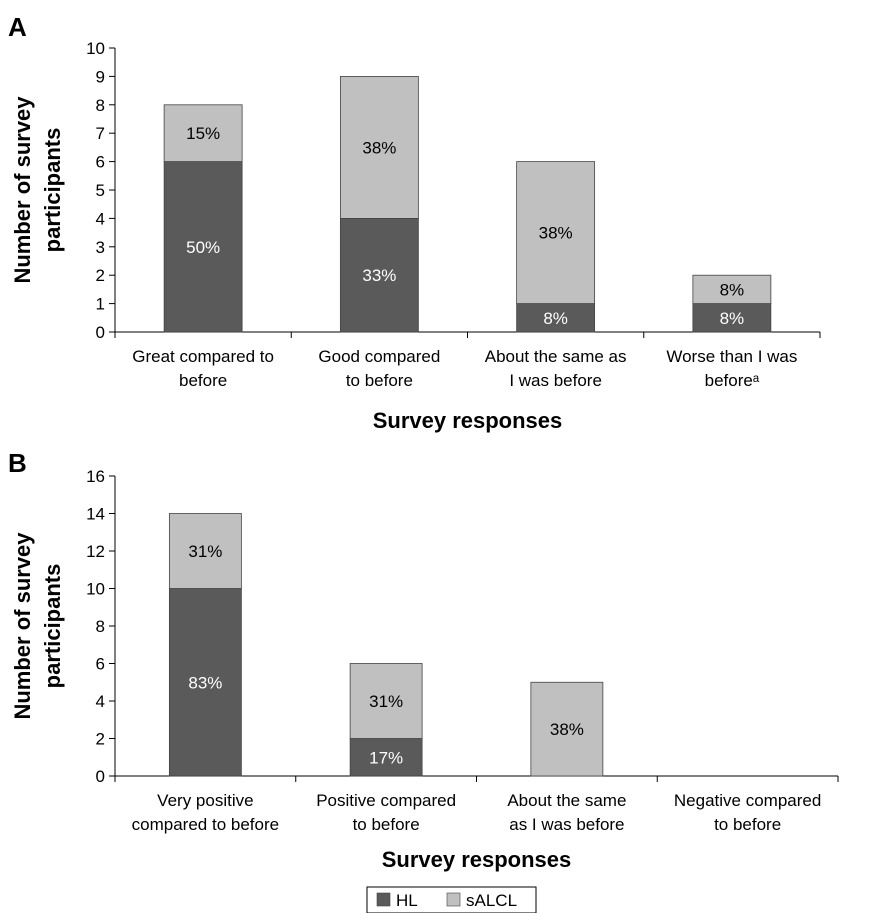  I want to click on data-label: 17%, so click(386, 757).